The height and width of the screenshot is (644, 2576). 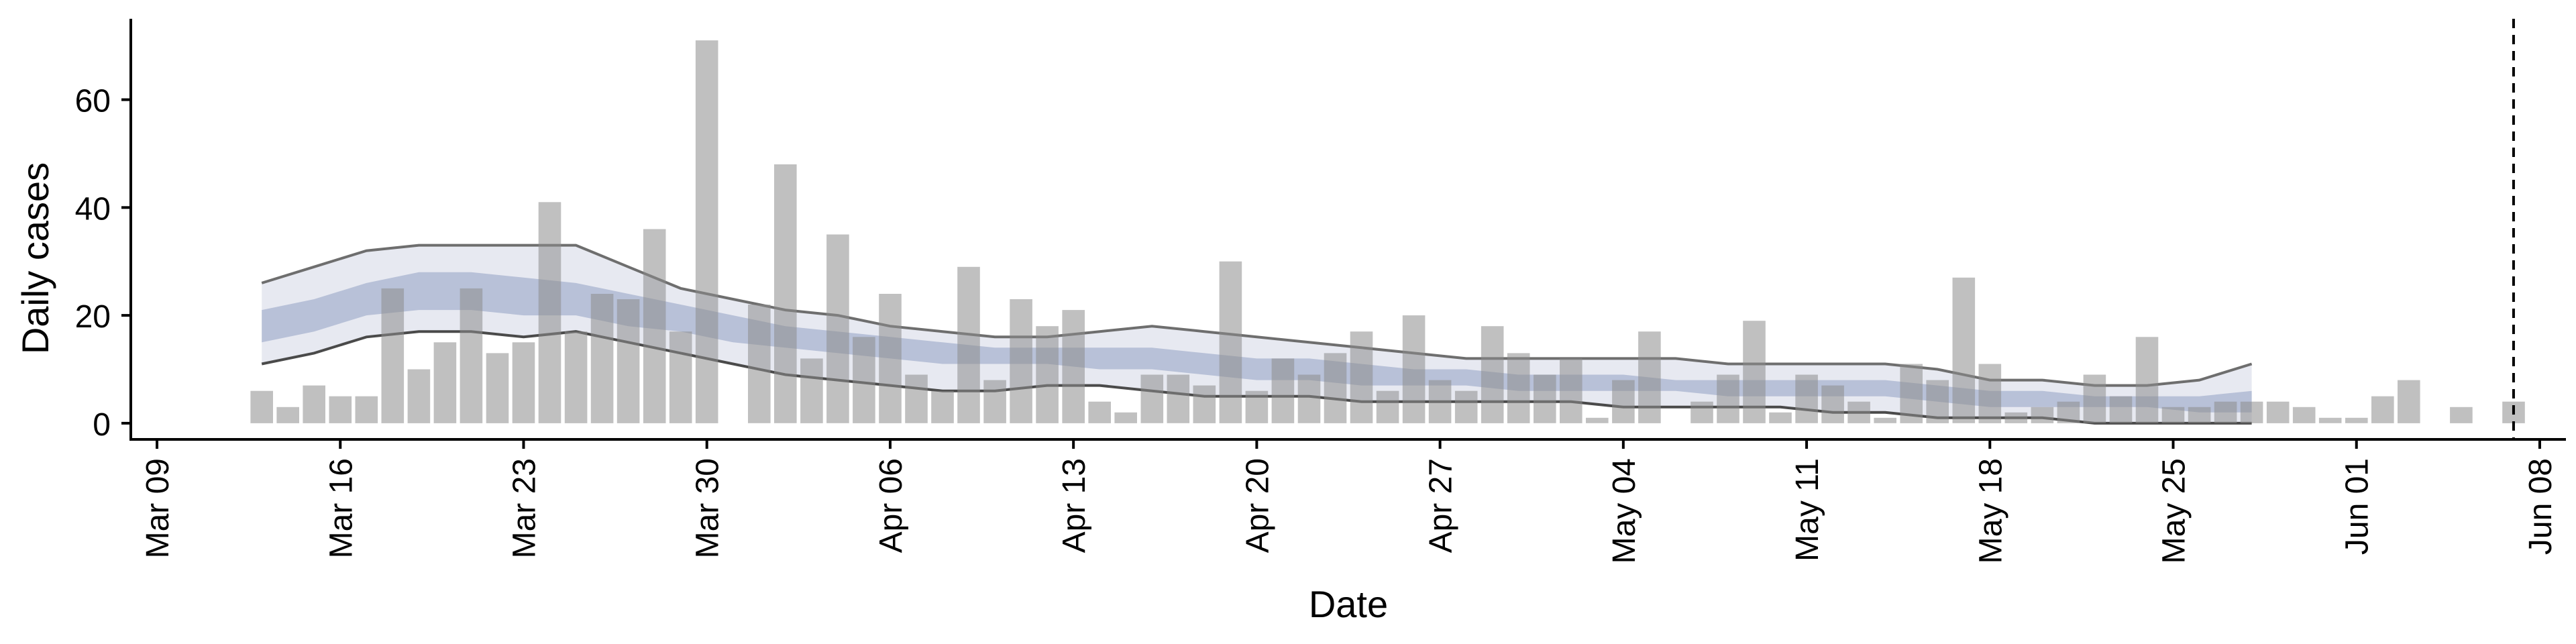 What do you see at coordinates (35, 258) in the screenshot?
I see `y-axis-label: Daily cases` at bounding box center [35, 258].